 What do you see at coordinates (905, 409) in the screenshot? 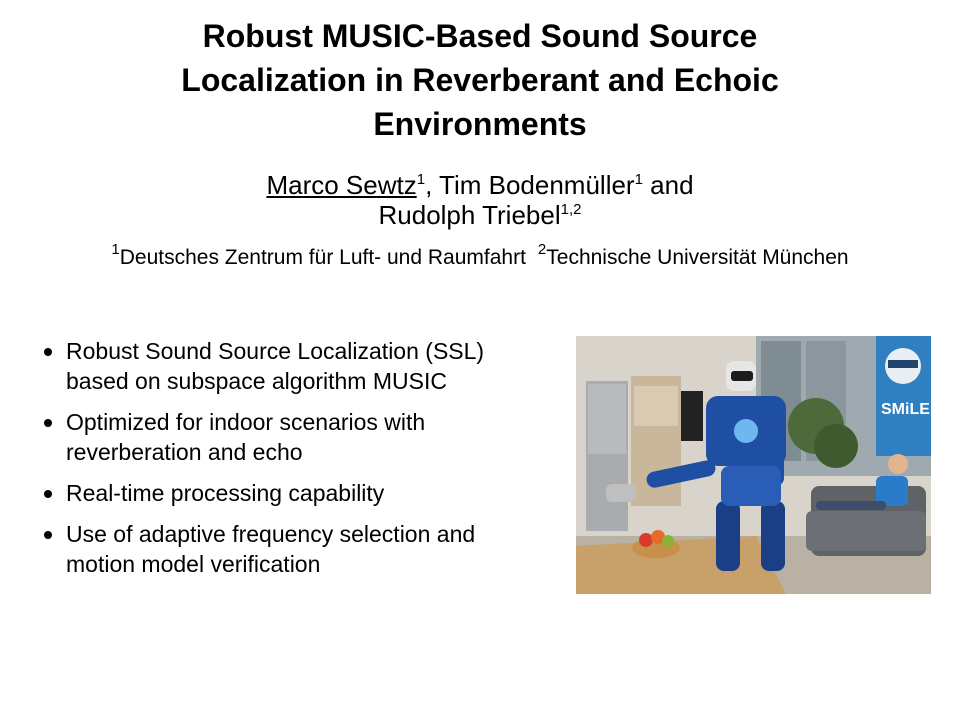
I see `poster-text: SMiLE` at bounding box center [905, 409].